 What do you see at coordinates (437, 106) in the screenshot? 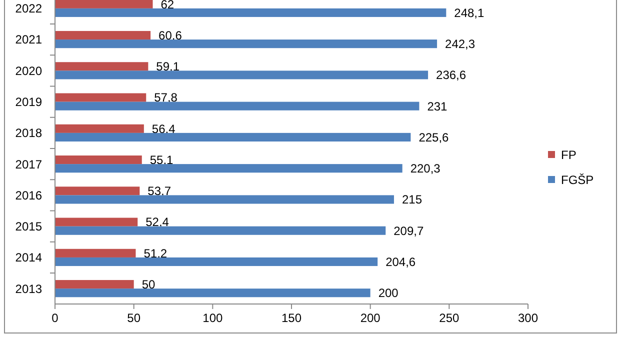
I see `data-label: 231` at bounding box center [437, 106].